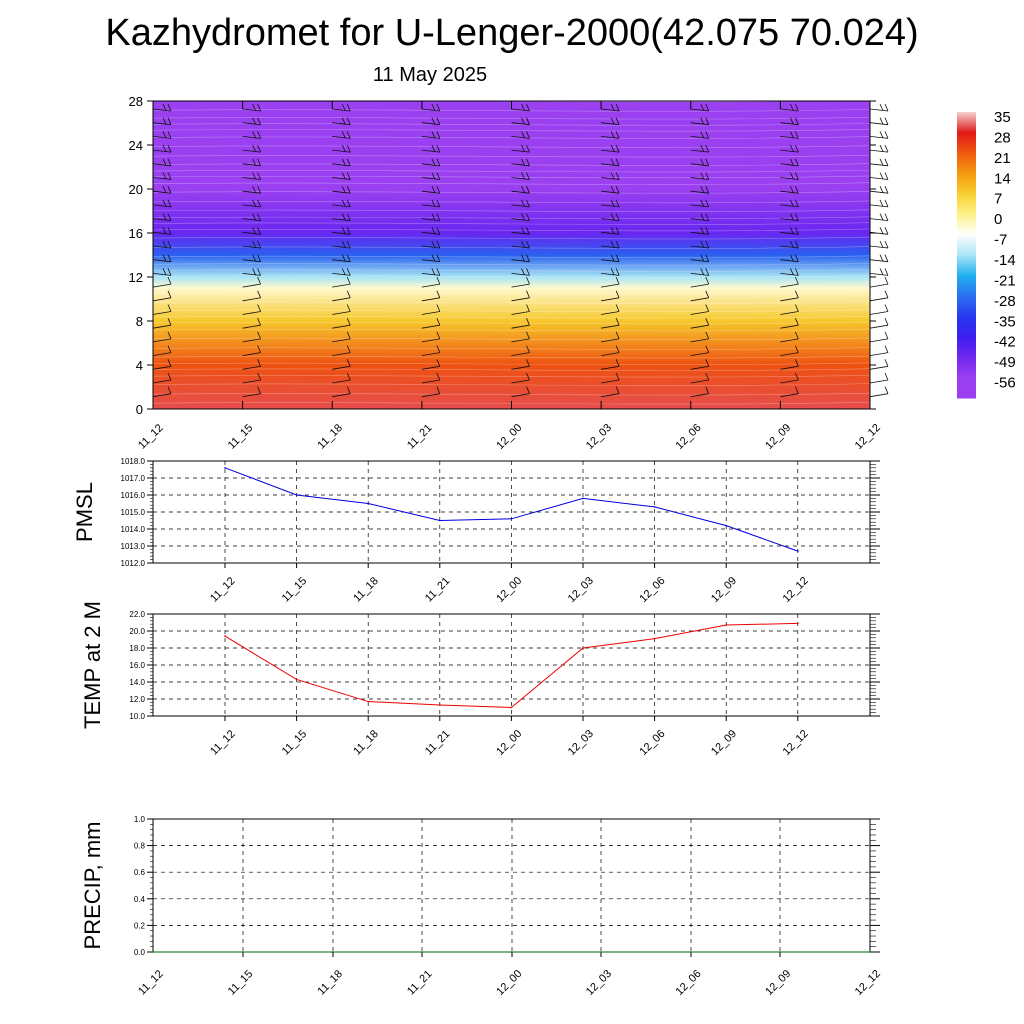 The height and width of the screenshot is (1024, 1024). Describe the element at coordinates (136, 233) in the screenshot. I see `y-tick-label: 16` at that location.